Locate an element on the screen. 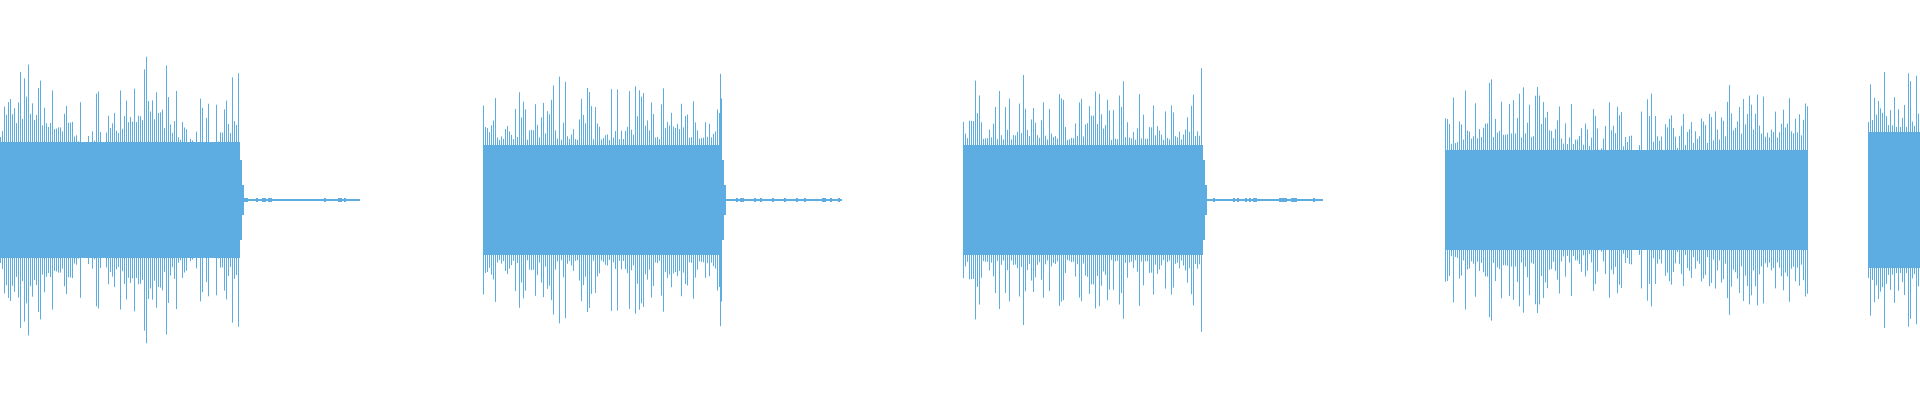 Image resolution: width=1920 pixels, height=400 pixels. waveform-burst-core is located at coordinates (602, 200).